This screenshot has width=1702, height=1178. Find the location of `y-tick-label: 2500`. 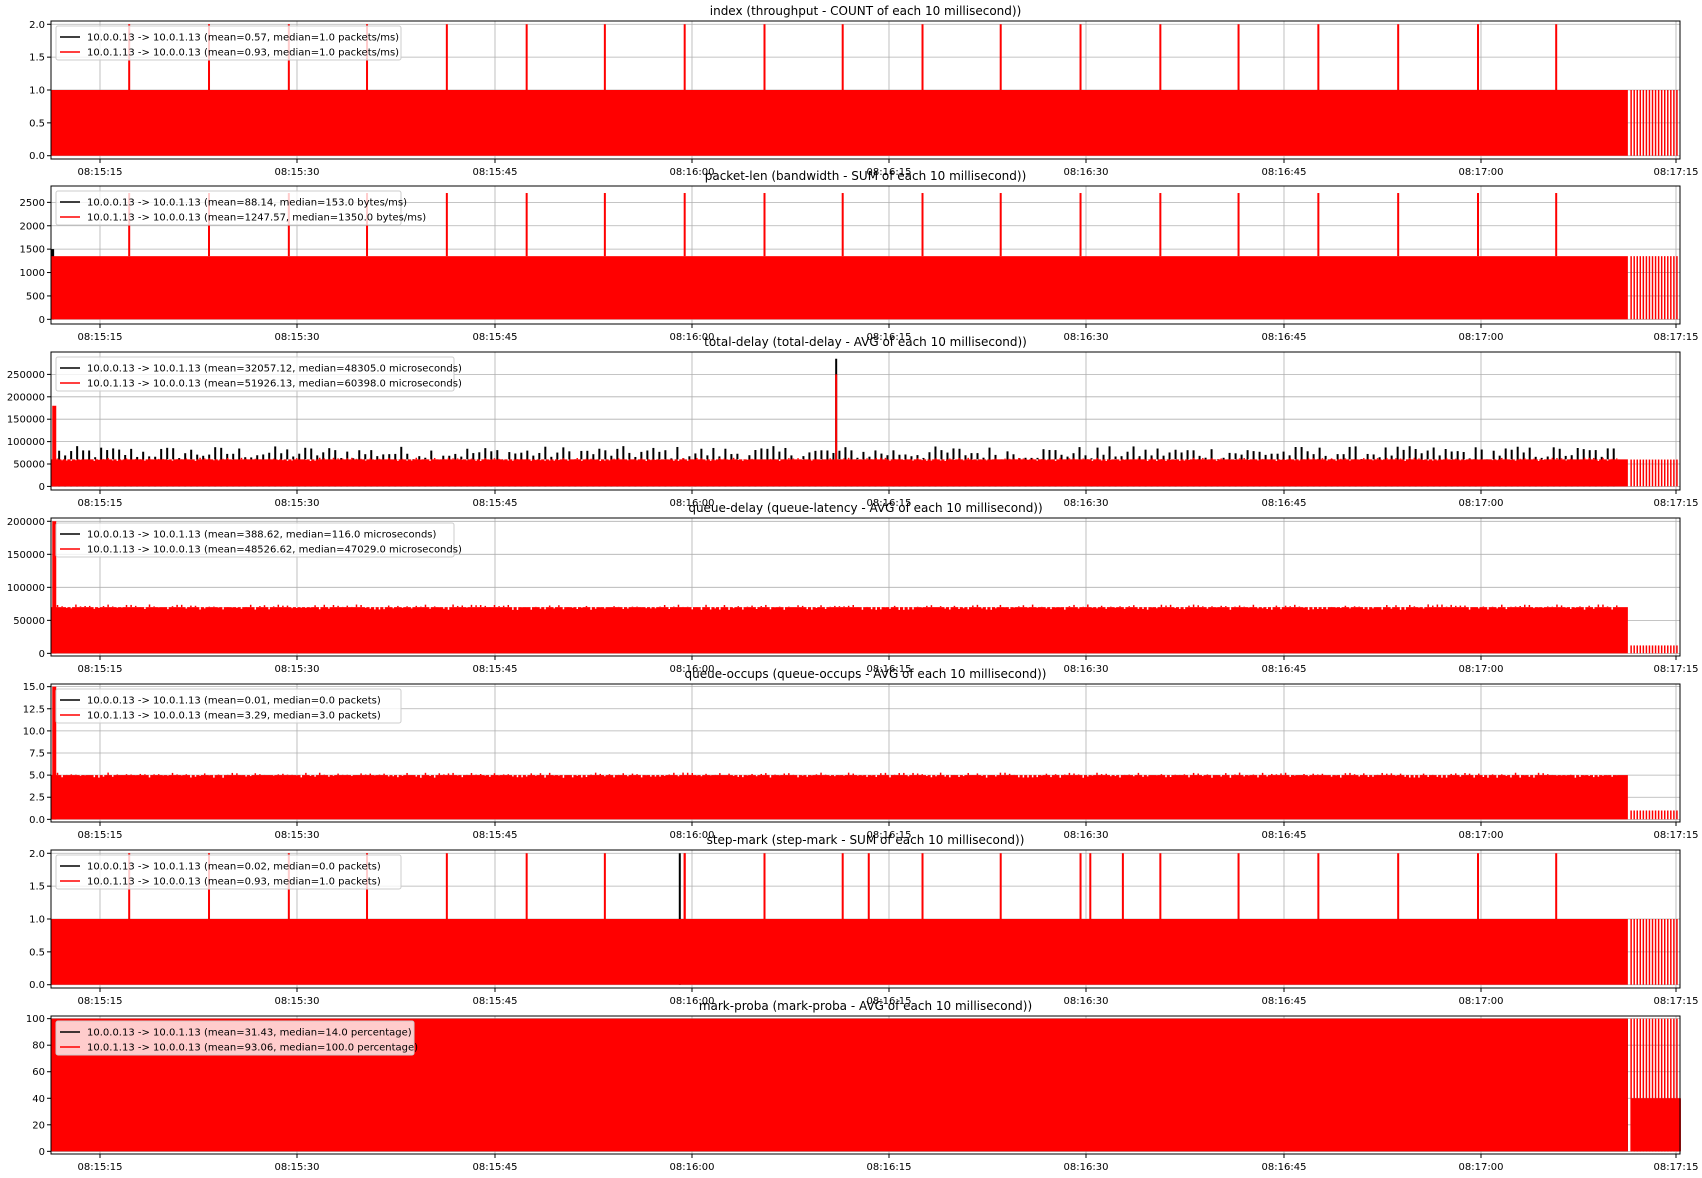

y-tick-label: 2500 is located at coordinates (32, 203).